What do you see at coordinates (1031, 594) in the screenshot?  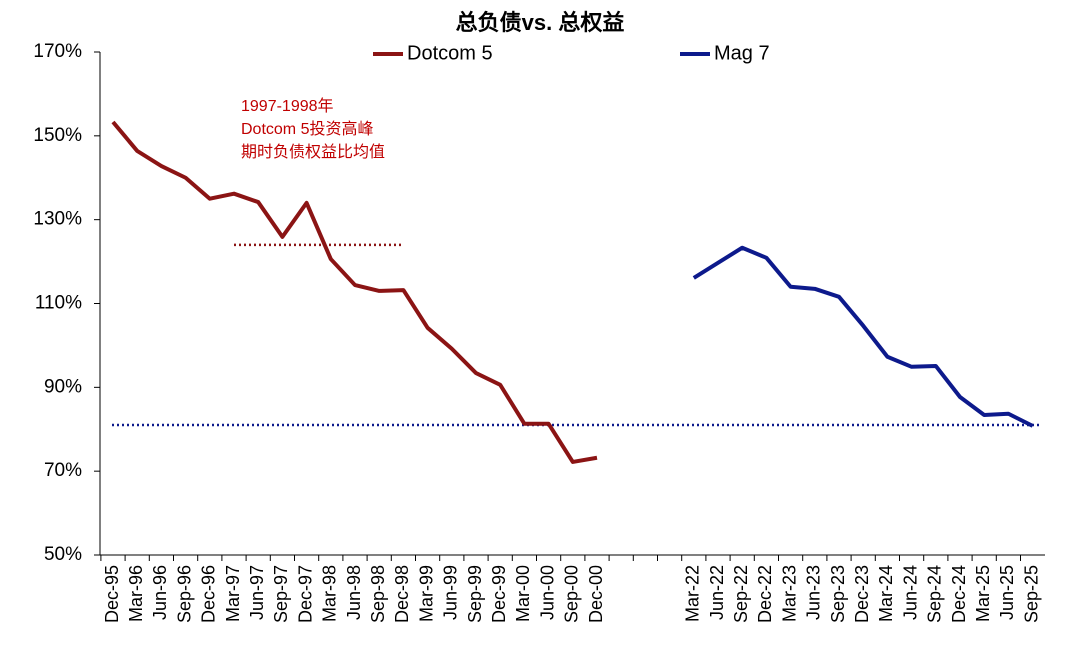 I see `x-tick-label: Sep-25` at bounding box center [1031, 594].